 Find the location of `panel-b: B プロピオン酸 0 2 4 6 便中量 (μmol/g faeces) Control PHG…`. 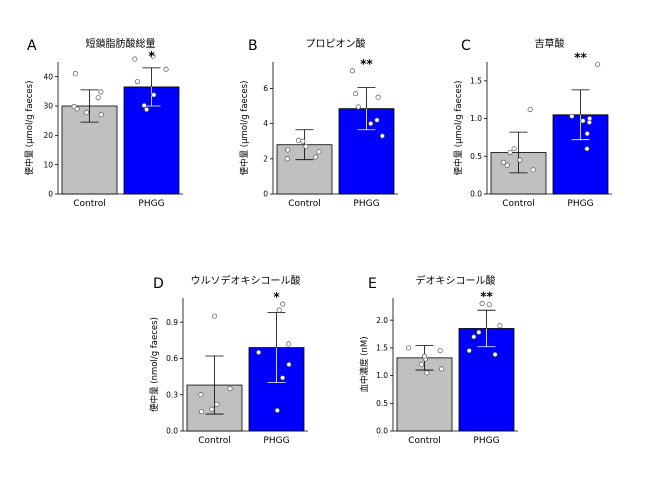

panel-b: B プロピオン酸 0 2 4 6 便中量 (μmol/g faeces) Control PHG… is located at coordinates (318, 123).